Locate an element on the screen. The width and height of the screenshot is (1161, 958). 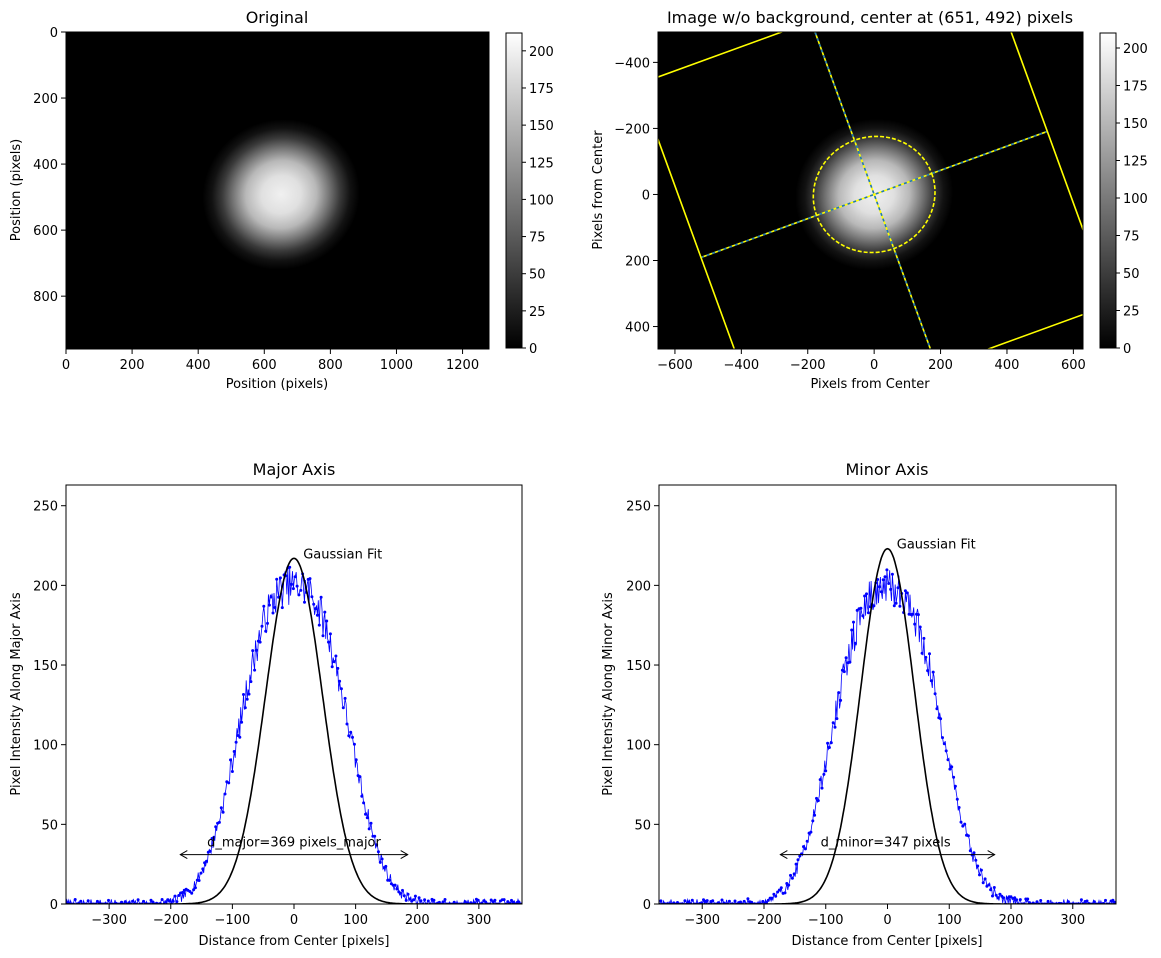
no-background-colorbar-tick-label: 25 is located at coordinates (1131, 312).